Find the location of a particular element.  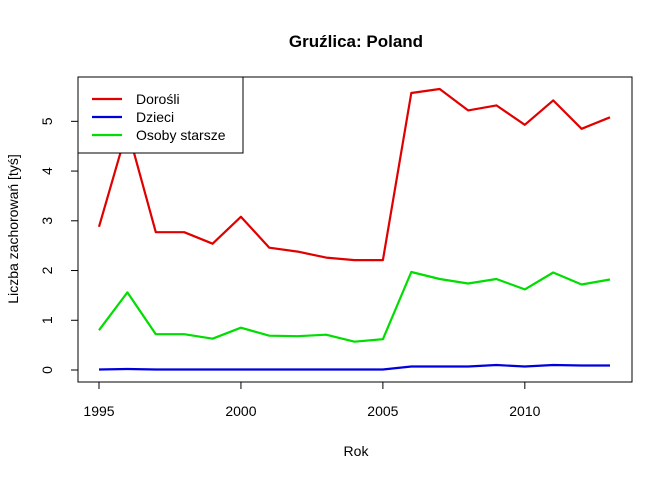

legend-label-1: Dzieci is located at coordinates (155, 117).